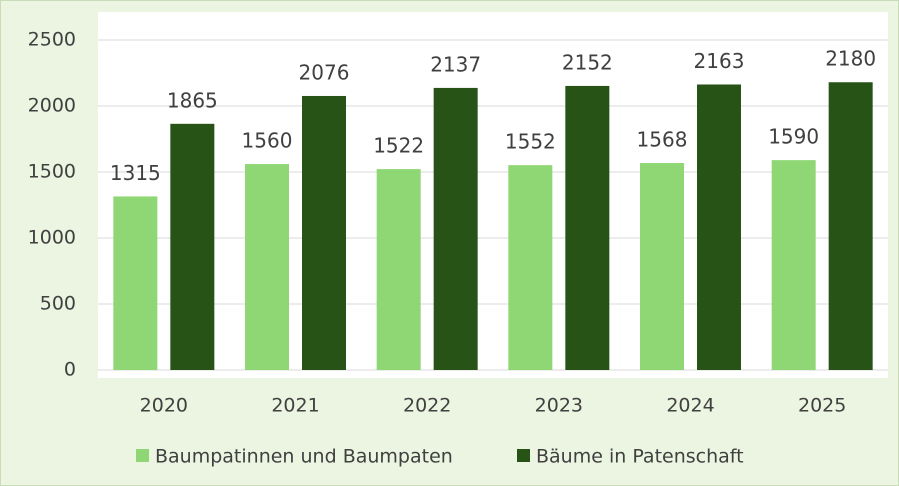 The width and height of the screenshot is (899, 486). Describe the element at coordinates (822, 406) in the screenshot. I see `x-tick-label: 2025` at that location.